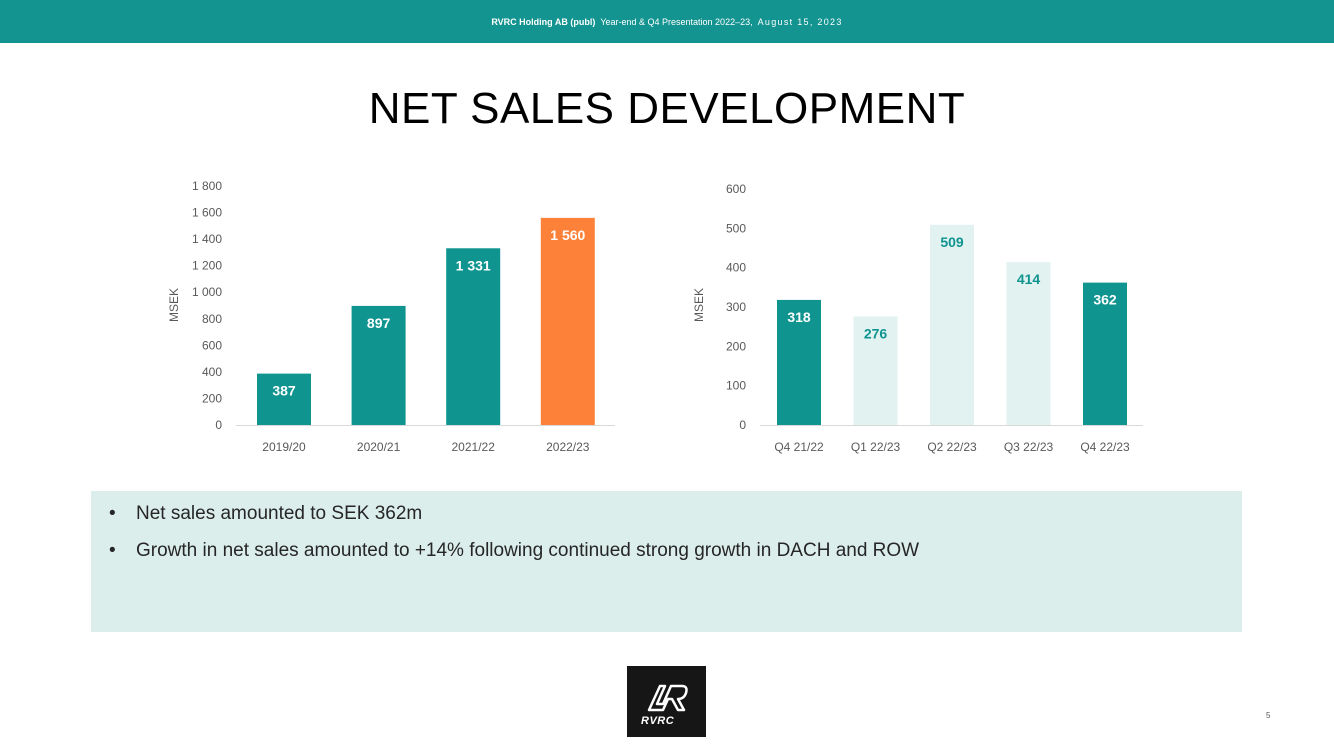  What do you see at coordinates (799, 317) in the screenshot?
I see `bar-data-label: 318` at bounding box center [799, 317].